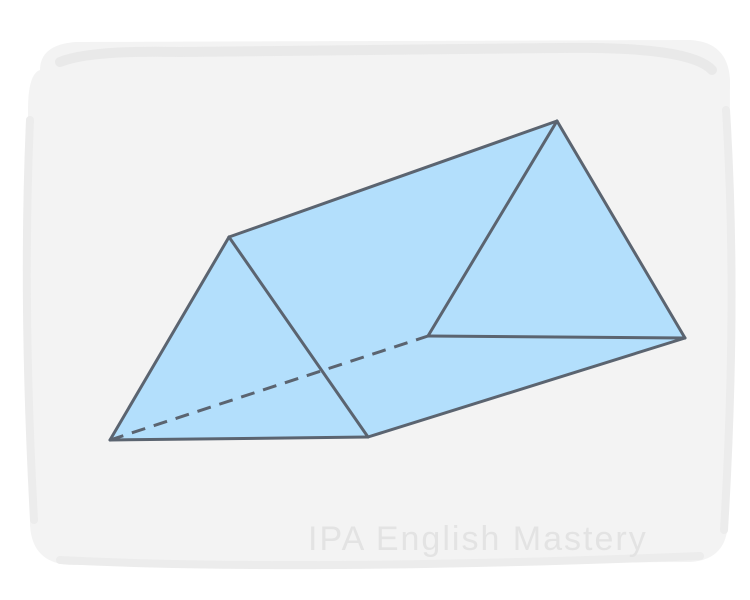  What do you see at coordinates (393, 179) in the screenshot?
I see `edge-ridge` at bounding box center [393, 179].